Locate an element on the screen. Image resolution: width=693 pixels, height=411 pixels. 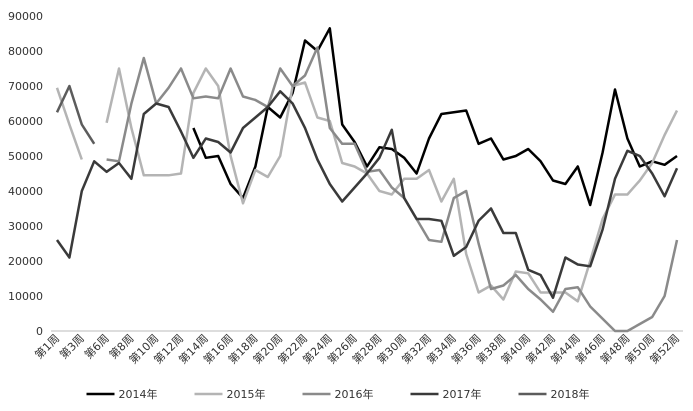
y-tick-label: 80000 is located at coordinates (25, 51).